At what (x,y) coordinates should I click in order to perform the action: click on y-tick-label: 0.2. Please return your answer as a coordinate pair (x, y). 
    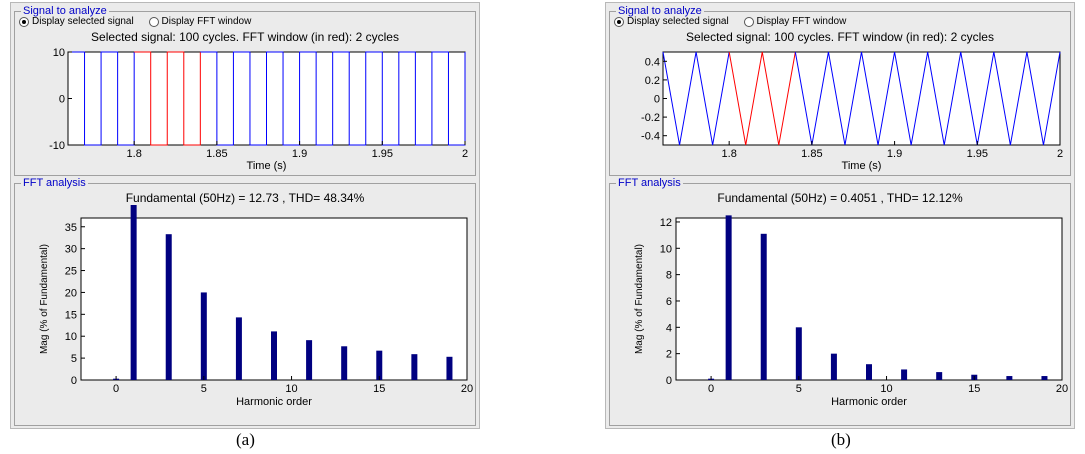
    Looking at the image, I should click on (652, 81).